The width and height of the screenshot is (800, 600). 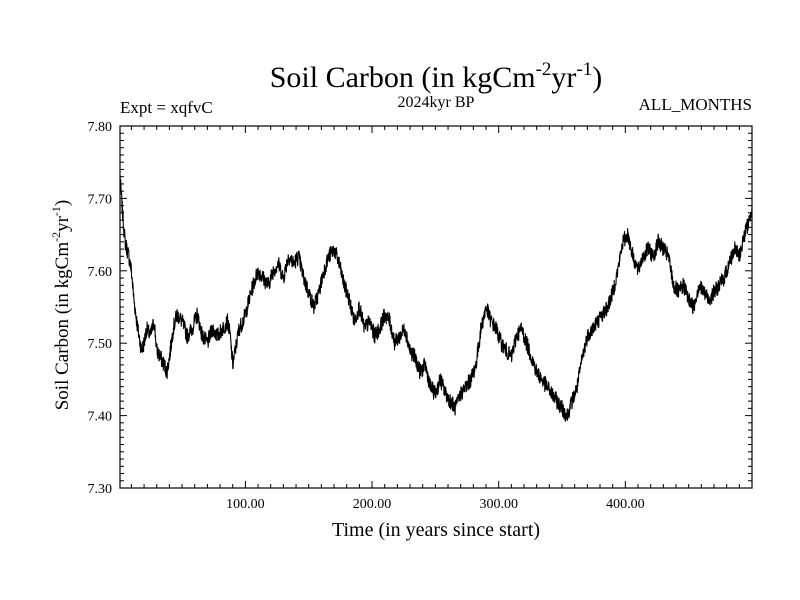 What do you see at coordinates (100, 272) in the screenshot?
I see `y-tick-label: 7.60` at bounding box center [100, 272].